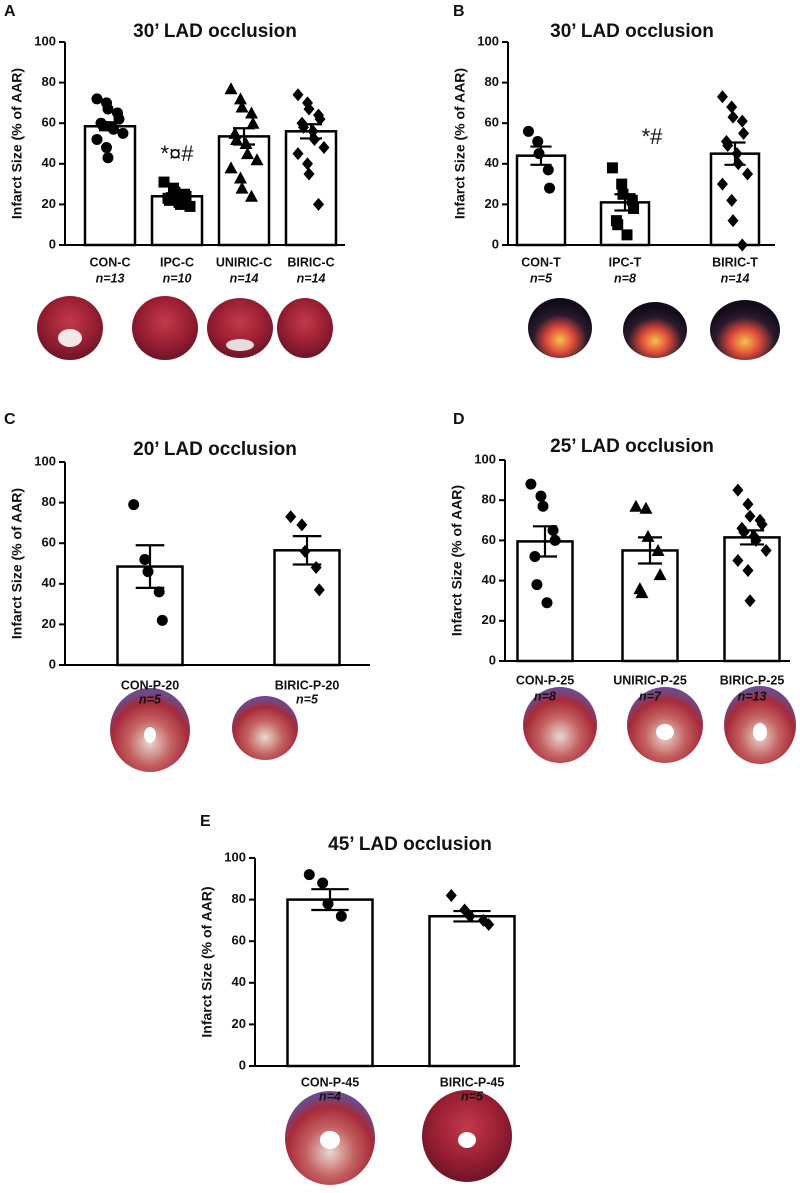 The height and width of the screenshot is (1193, 800). I want to click on x-tick-label: IPC-T, so click(625, 262).